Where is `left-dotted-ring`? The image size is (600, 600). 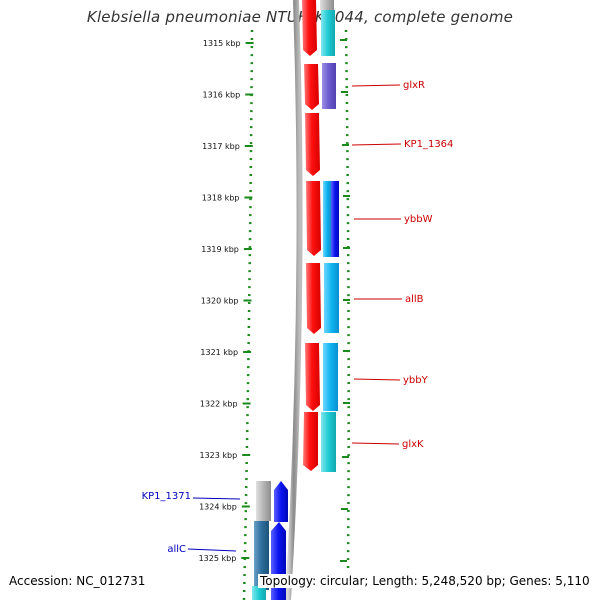
left-dotted-ring is located at coordinates (248, 314).